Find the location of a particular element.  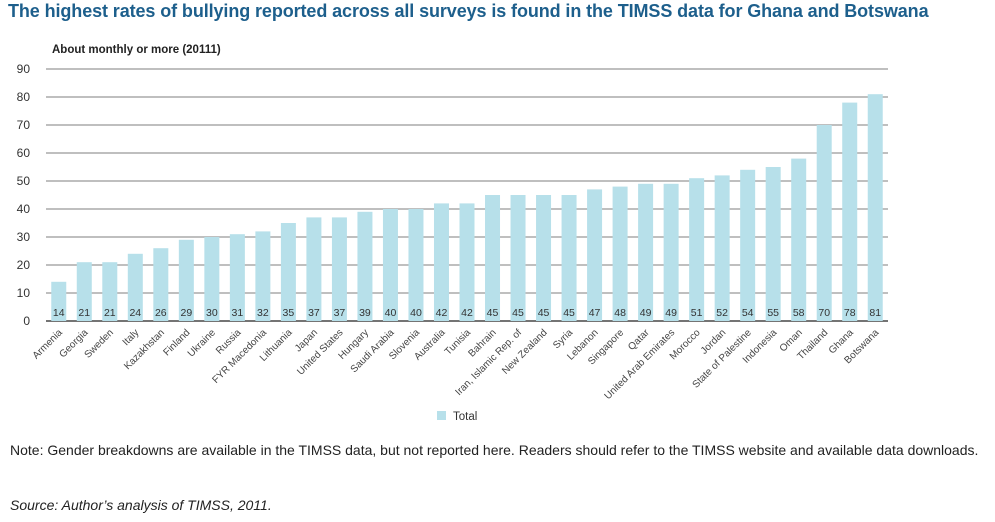

bar-state-of-palestine is located at coordinates (748, 245).